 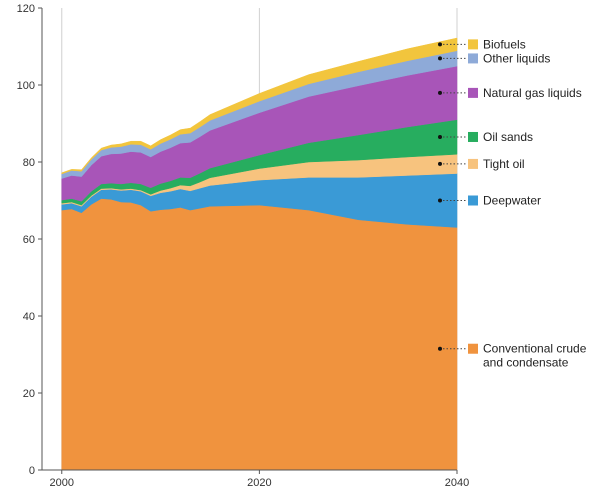 I want to click on legend-label-0: Biofuels, so click(x=504, y=44).